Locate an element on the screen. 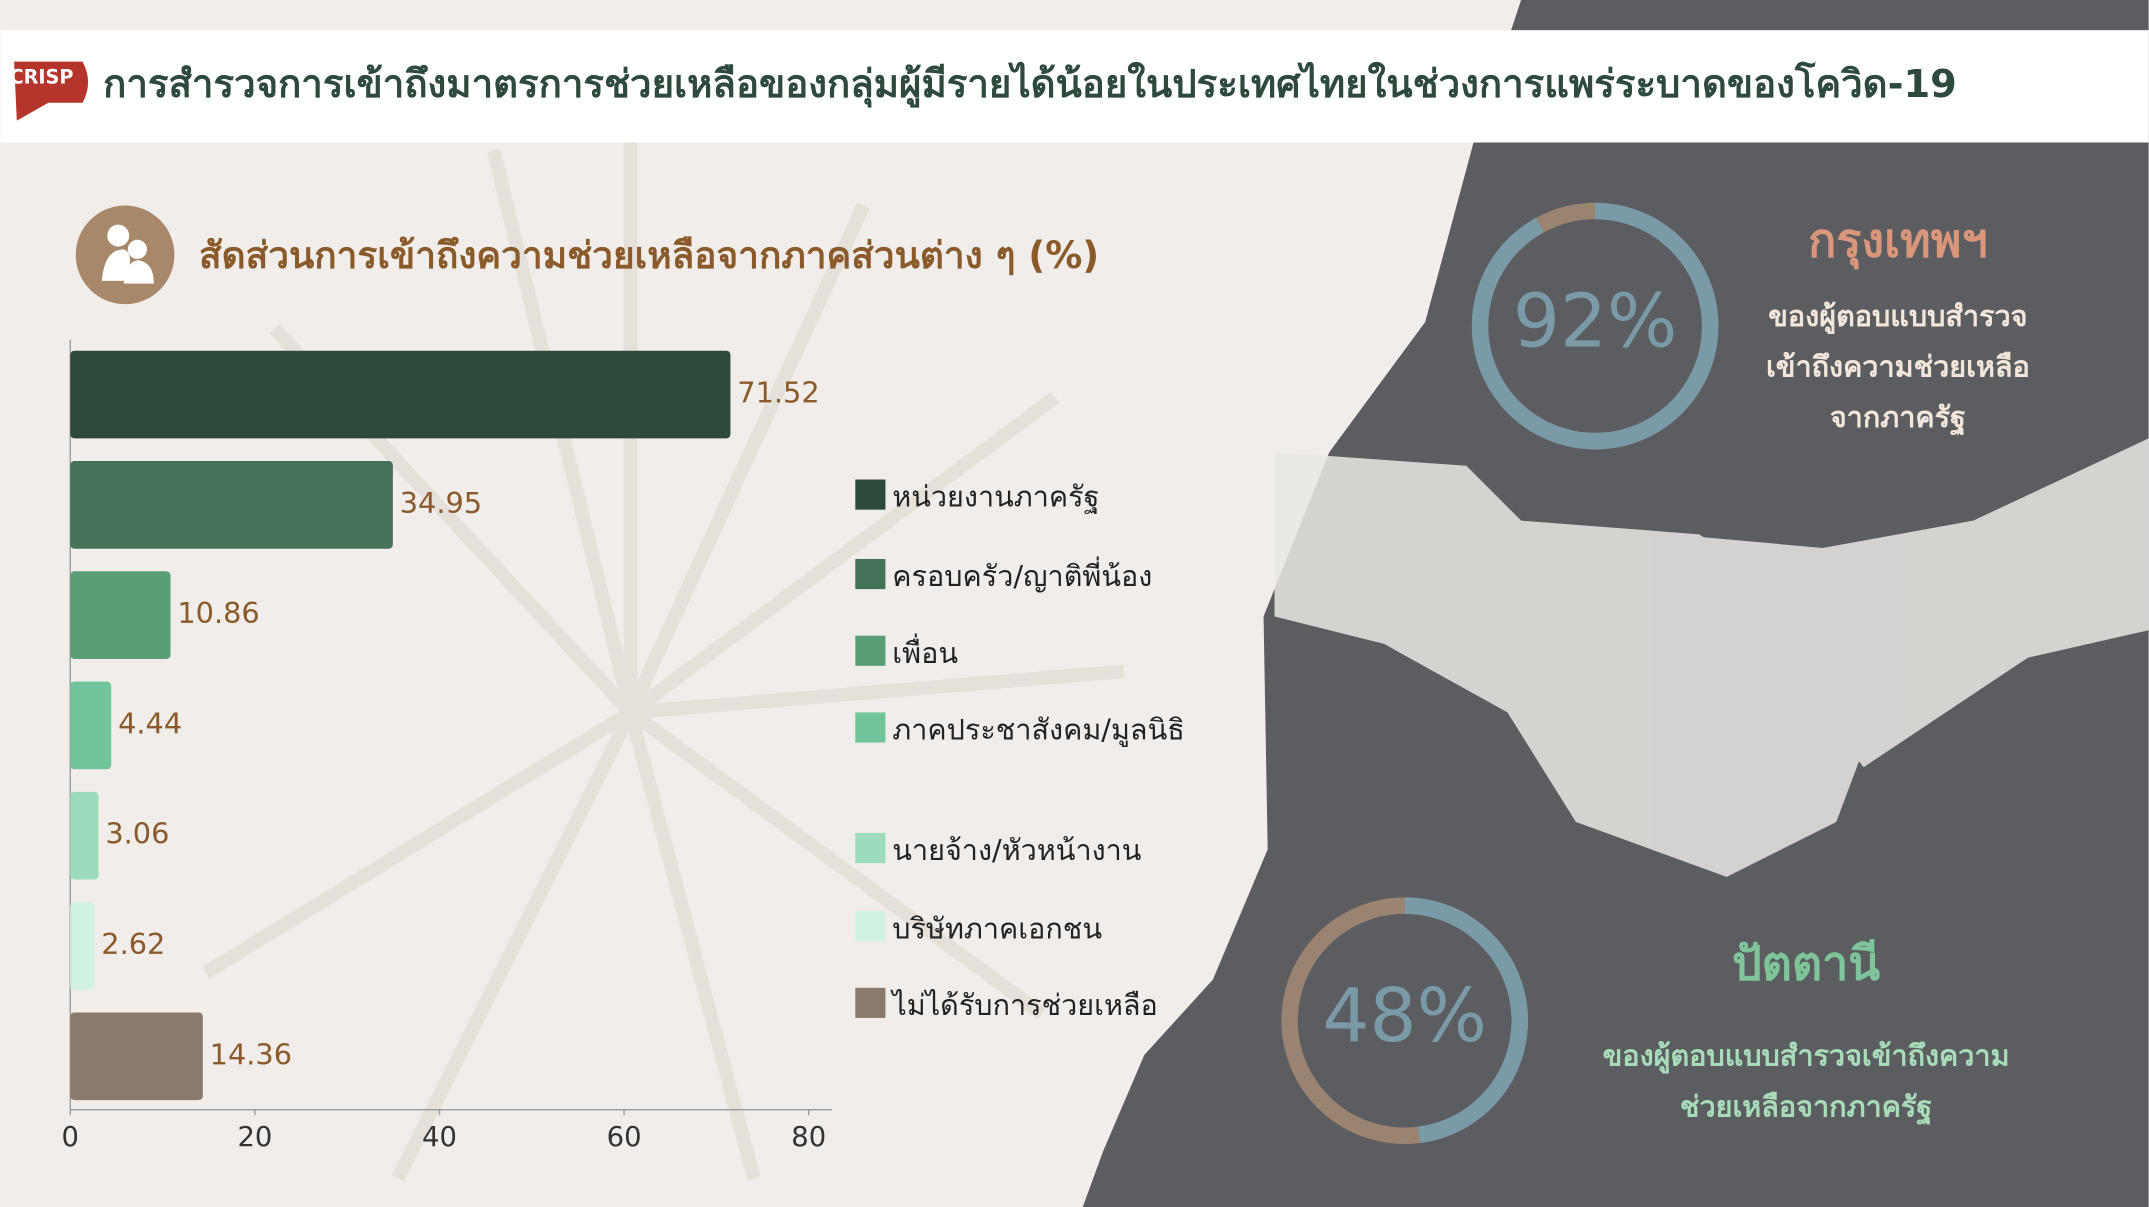 This screenshot has width=2149, height=1207. title-bar is located at coordinates (1074, 86).